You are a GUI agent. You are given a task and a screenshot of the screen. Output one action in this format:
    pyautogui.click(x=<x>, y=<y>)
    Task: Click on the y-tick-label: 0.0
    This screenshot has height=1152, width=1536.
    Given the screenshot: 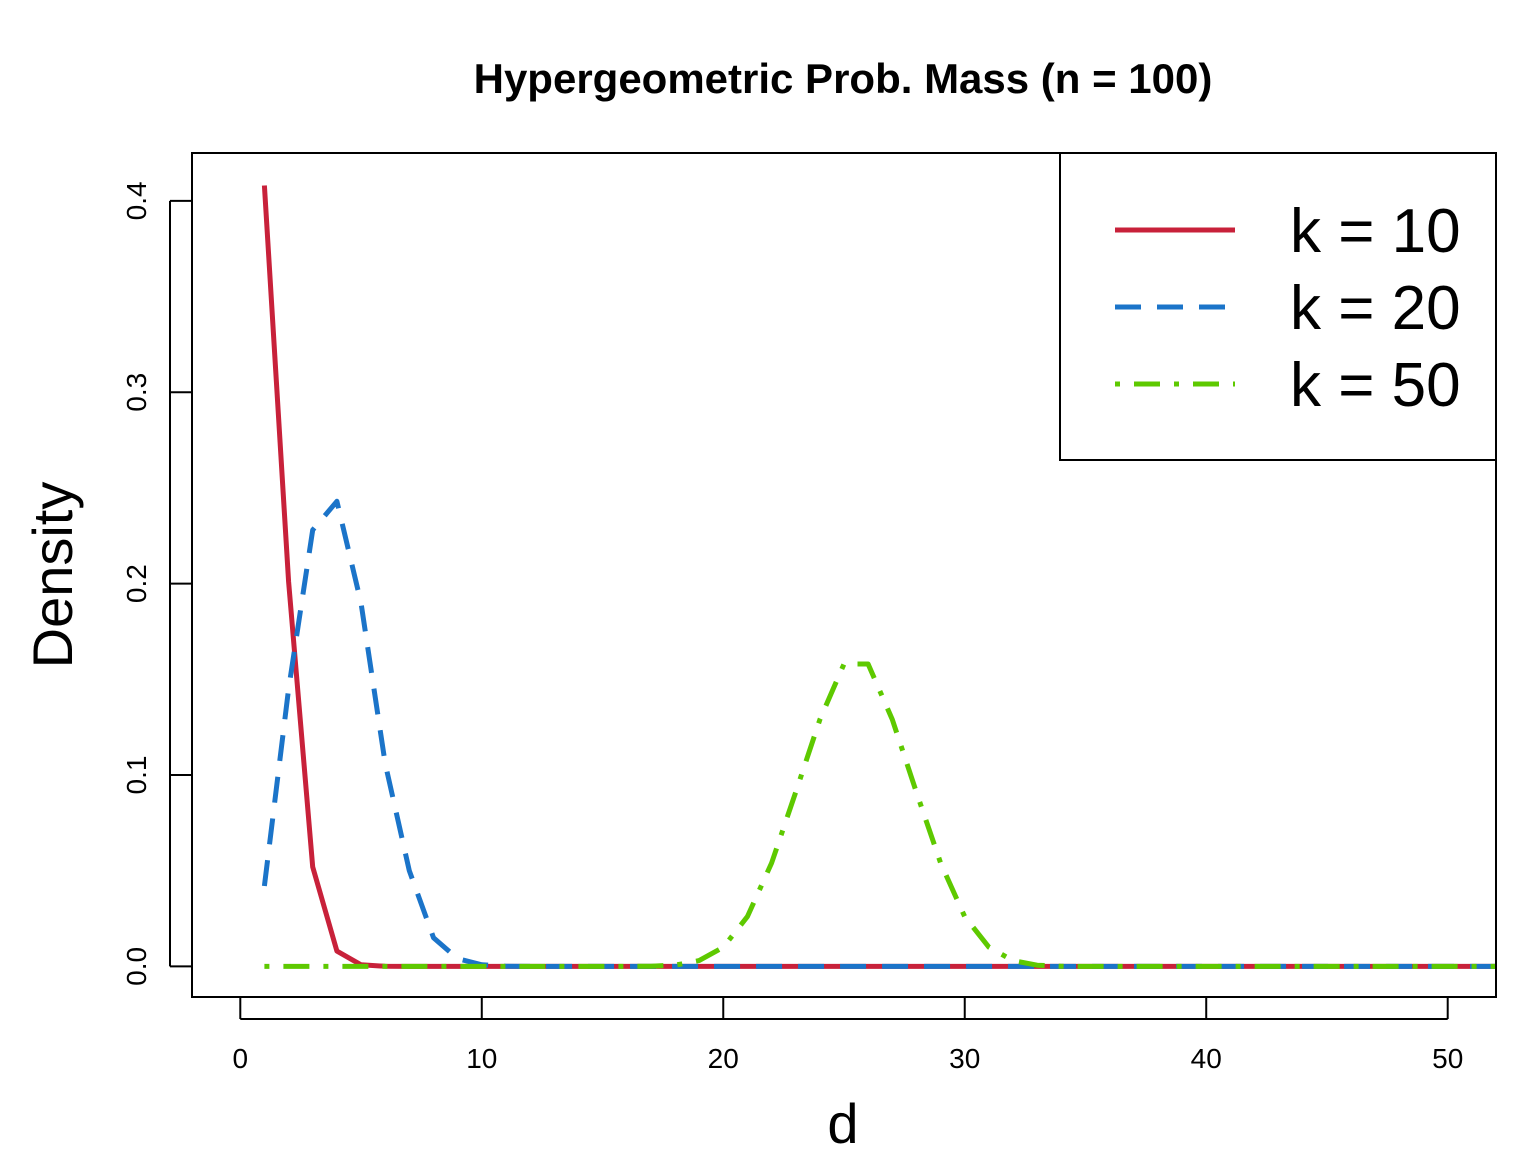 What is the action you would take?
    pyautogui.click(x=136, y=966)
    